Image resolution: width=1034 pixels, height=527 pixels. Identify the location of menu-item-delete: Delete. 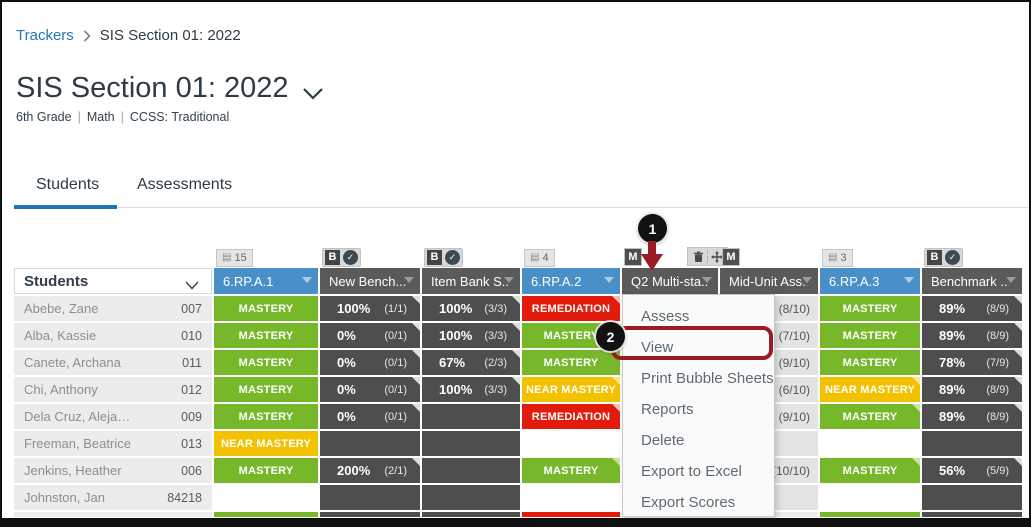
(663, 440).